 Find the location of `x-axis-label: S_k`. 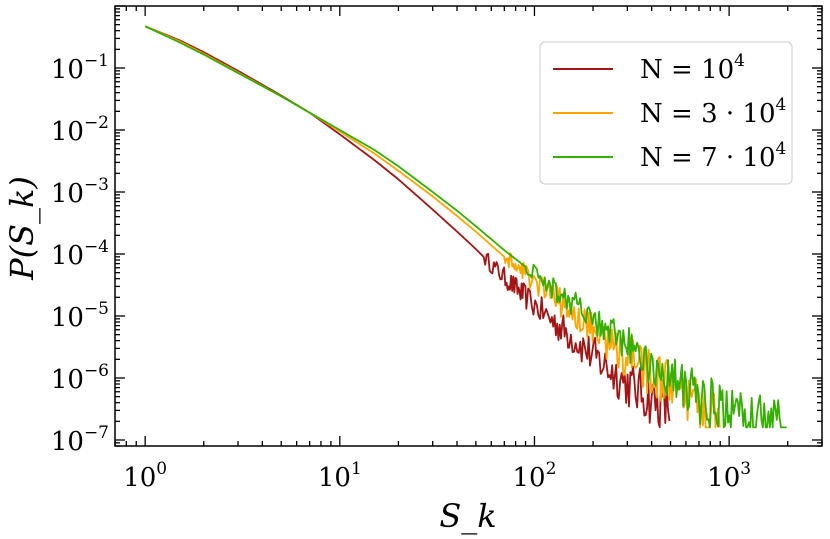

x-axis-label: S_k is located at coordinates (467, 516).